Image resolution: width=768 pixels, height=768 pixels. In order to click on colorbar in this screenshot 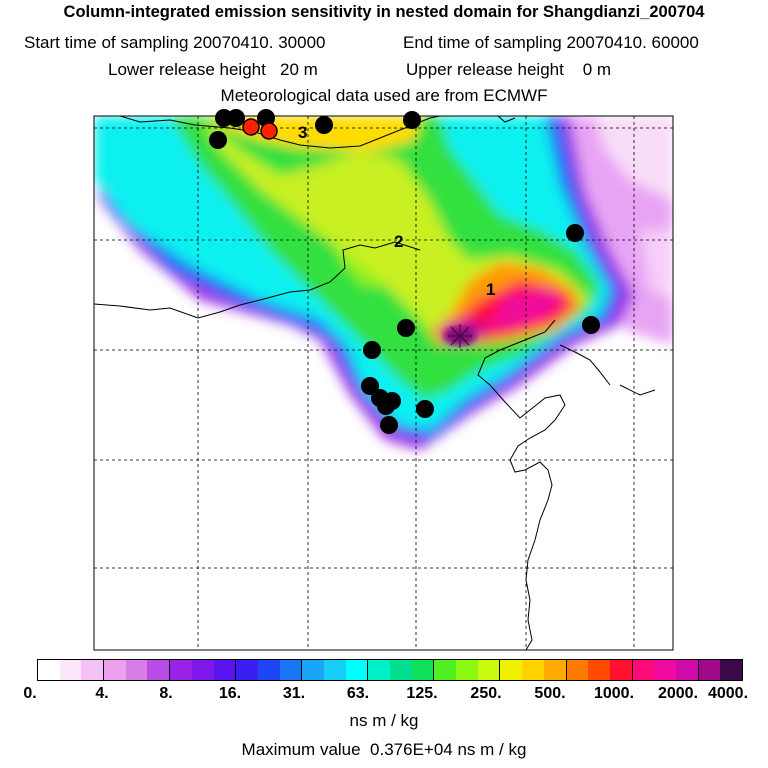, I will do `click(390, 670)`.